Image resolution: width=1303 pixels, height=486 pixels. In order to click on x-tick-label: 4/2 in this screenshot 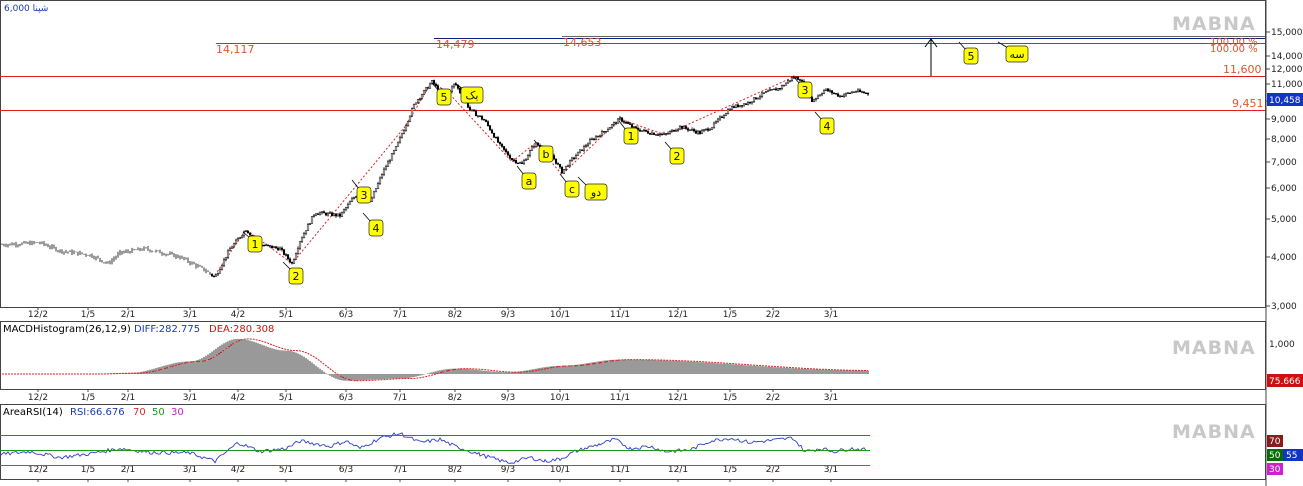, I will do `click(238, 398)`.